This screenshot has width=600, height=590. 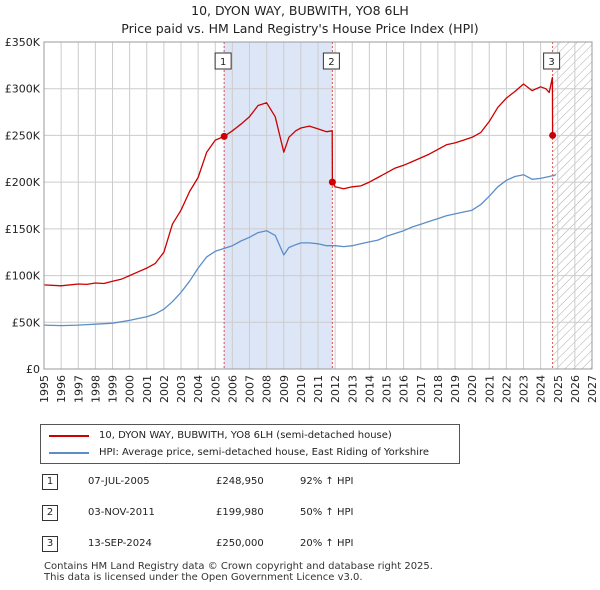 I want to click on table-row: 2 03-NOV-2011 £199,980 50% ↑ HPI, so click(x=300, y=515).